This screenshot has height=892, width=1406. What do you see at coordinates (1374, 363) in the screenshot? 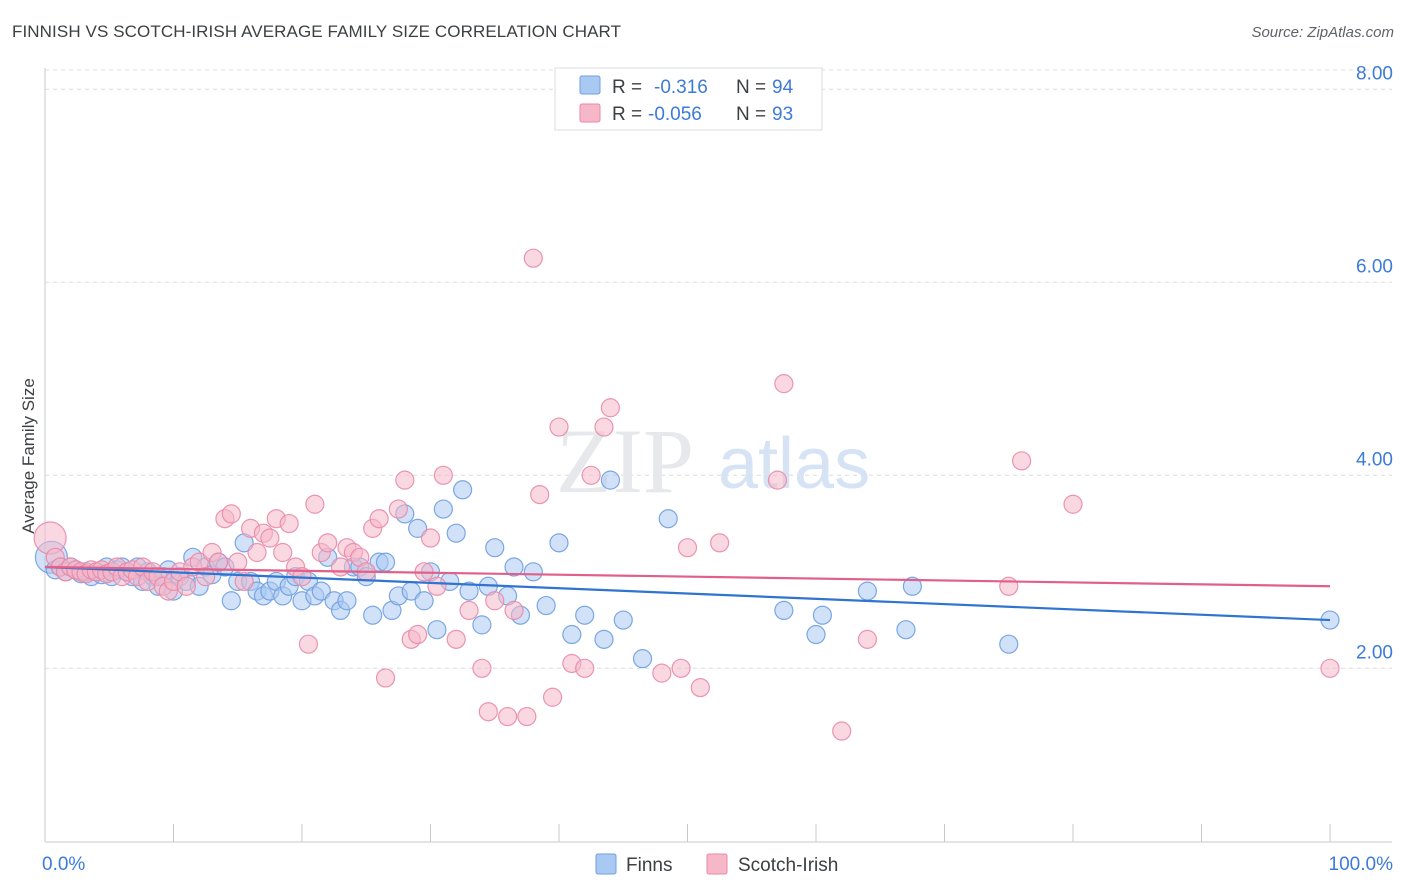
I see `y-tick-labels: 2.00 4.00 6.00 8.00` at bounding box center [1374, 363].